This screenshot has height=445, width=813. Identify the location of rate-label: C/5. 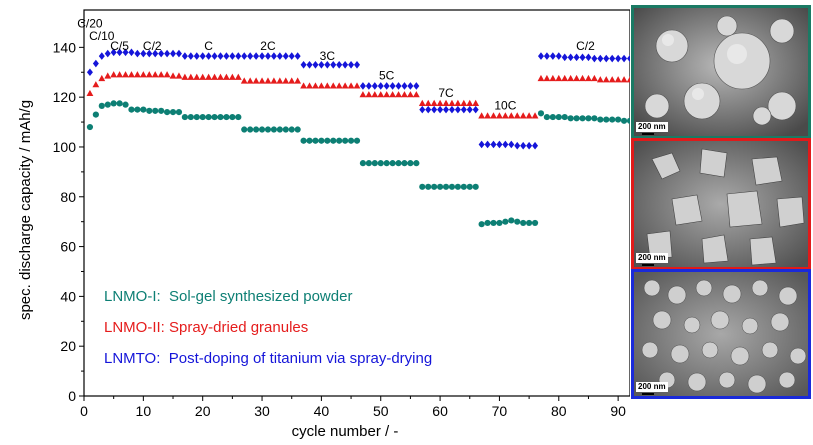
(119, 46).